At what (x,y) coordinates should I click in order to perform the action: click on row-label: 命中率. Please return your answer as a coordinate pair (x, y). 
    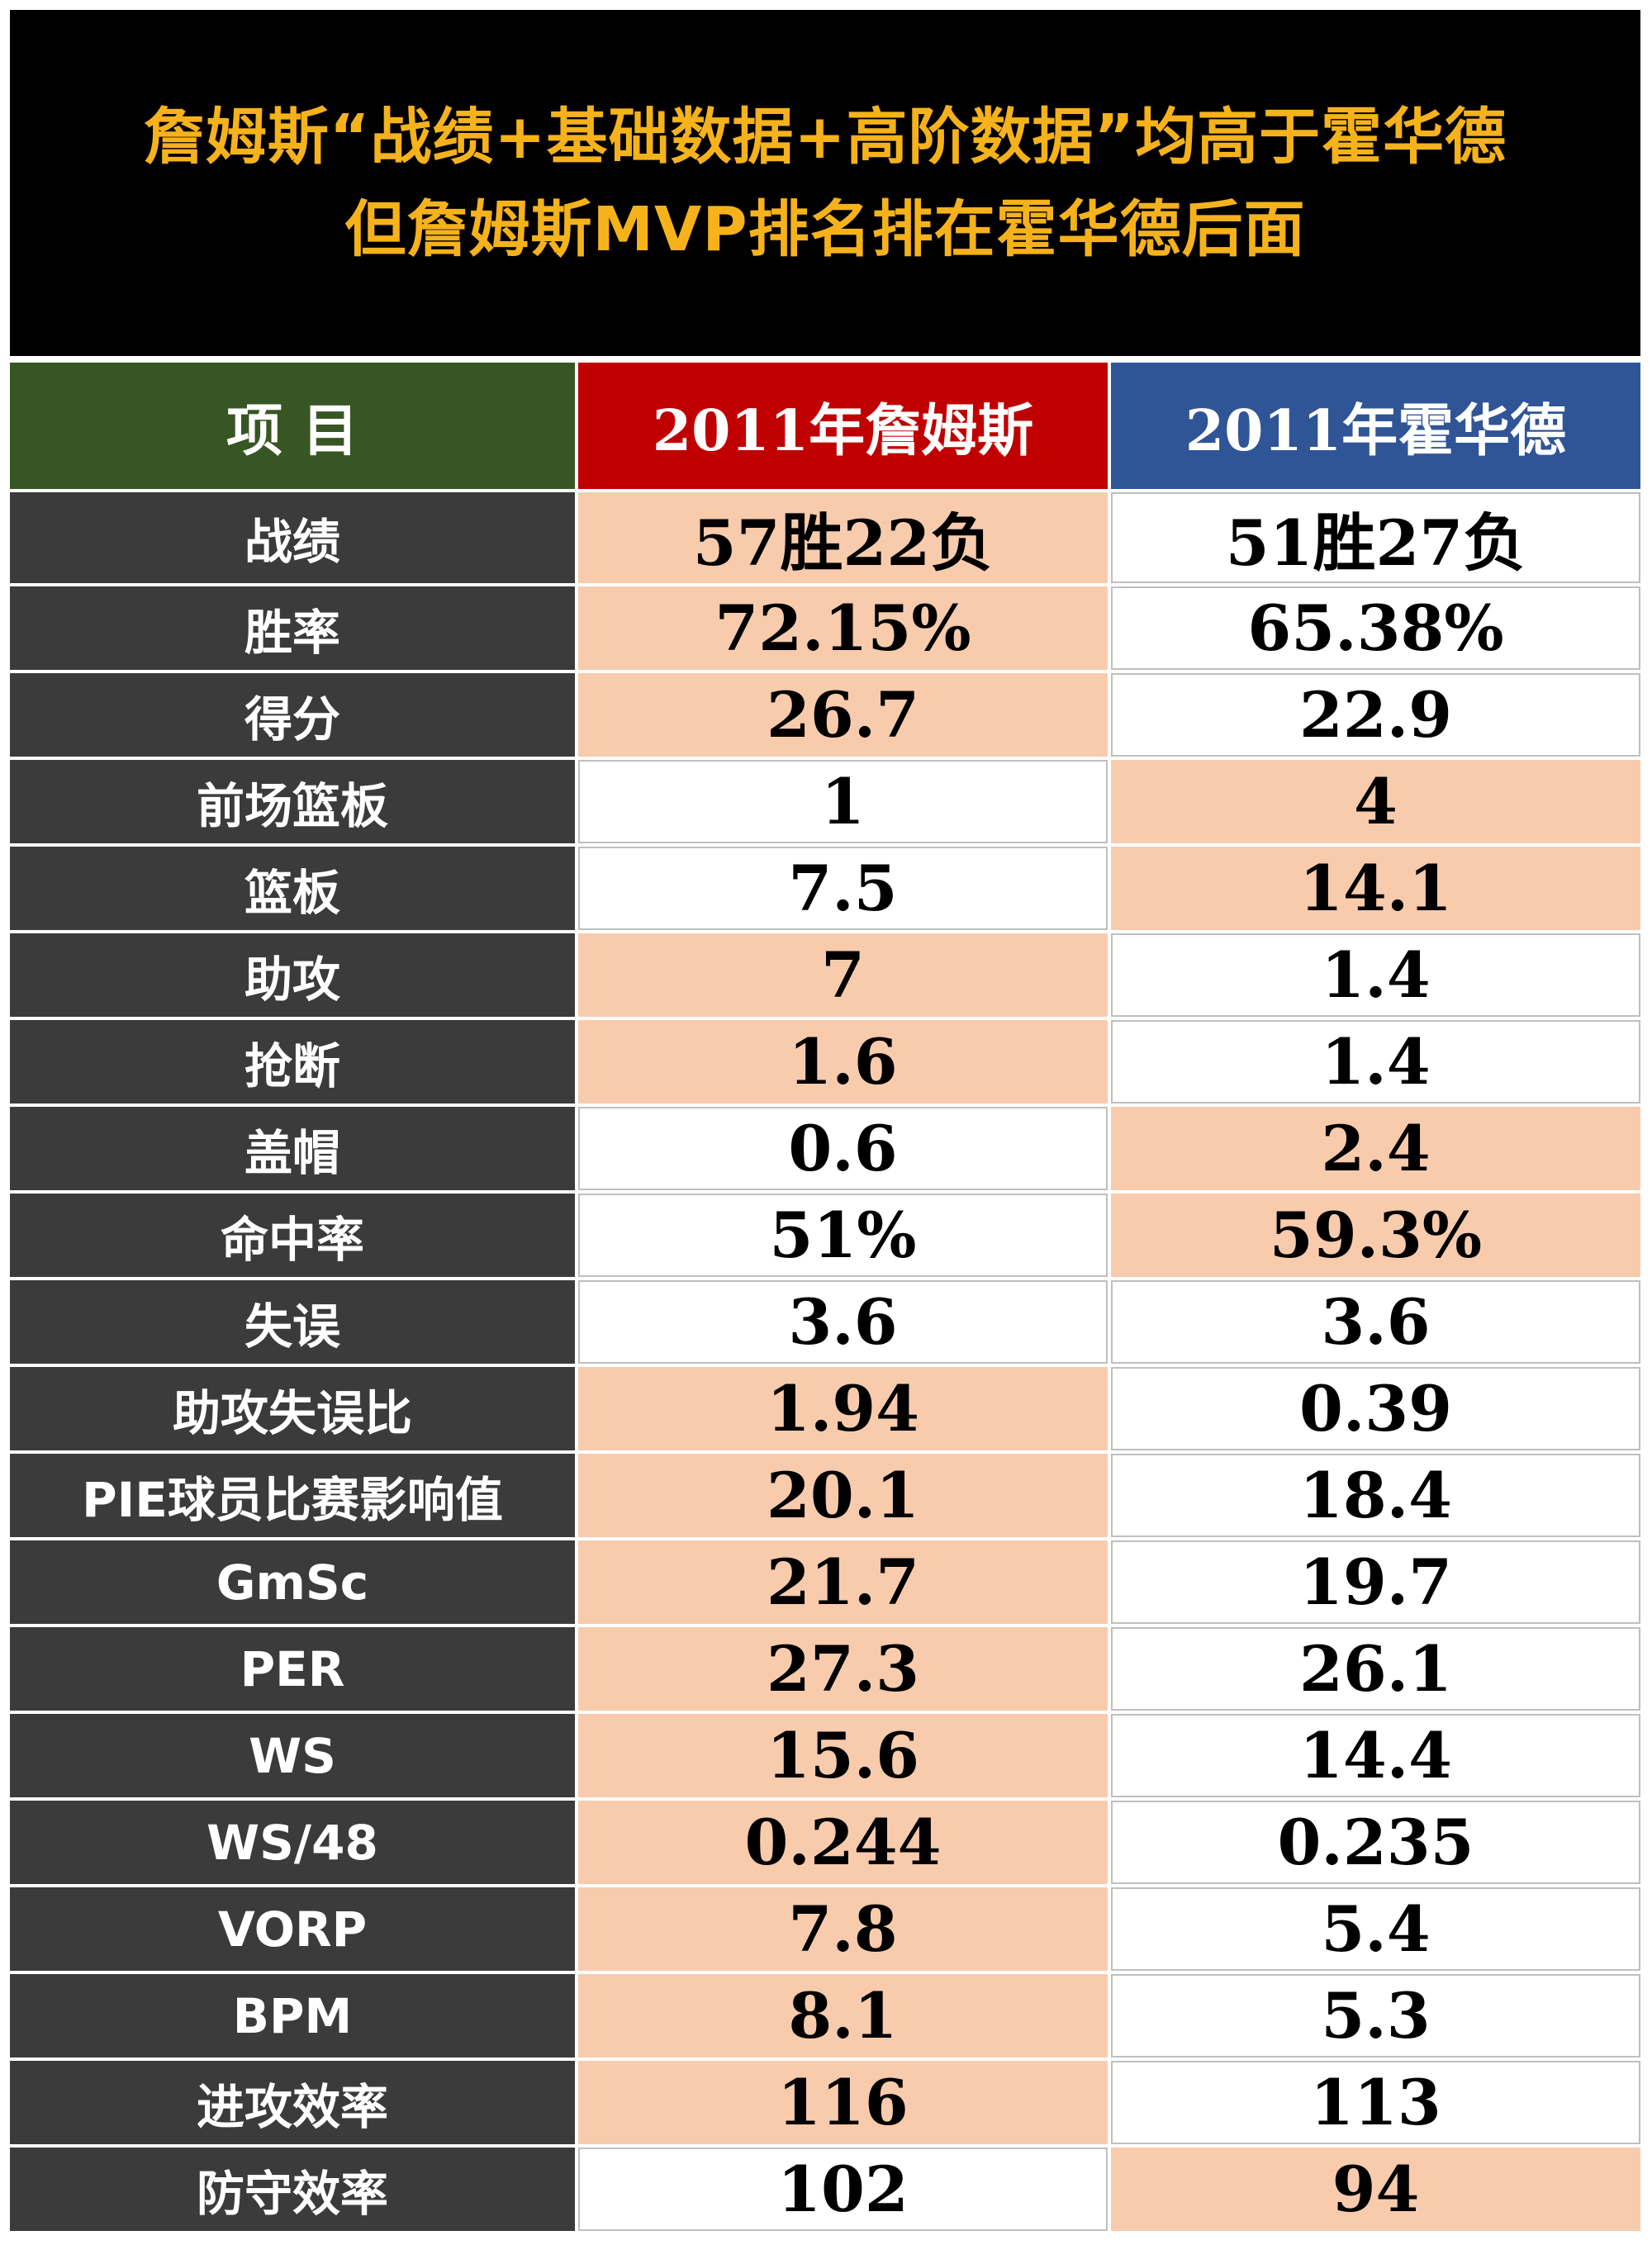
    Looking at the image, I should click on (292, 1235).